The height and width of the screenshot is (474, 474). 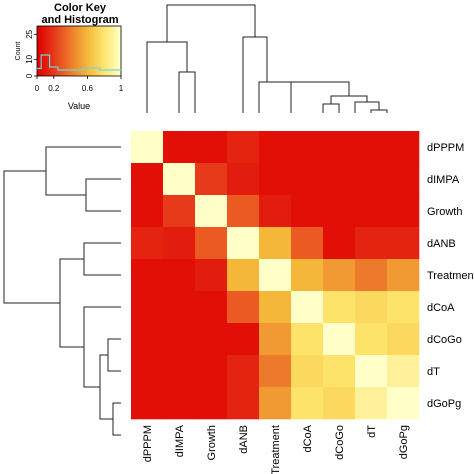 I want to click on color-key-xlabel: Value, so click(x=79, y=106).